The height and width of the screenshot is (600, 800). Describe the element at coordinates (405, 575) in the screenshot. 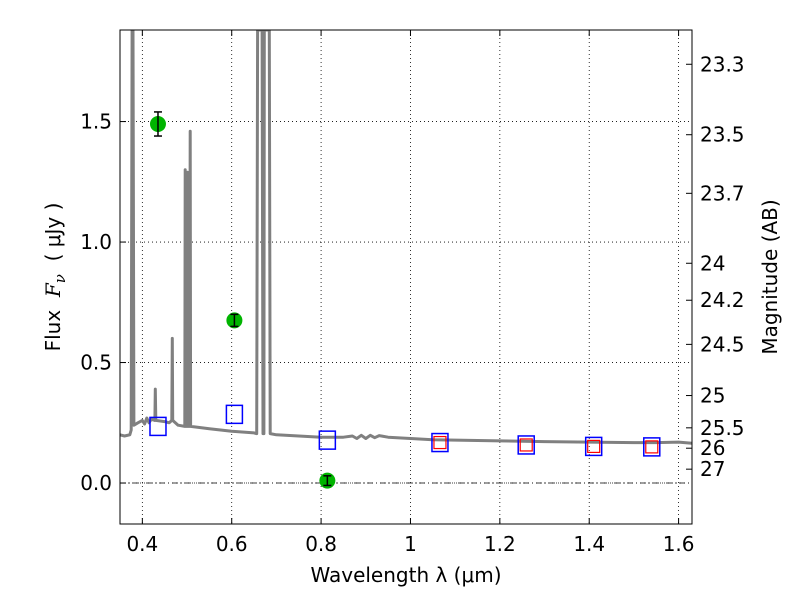

I see `x-axis-label: Wavelength λ (μm)` at that location.